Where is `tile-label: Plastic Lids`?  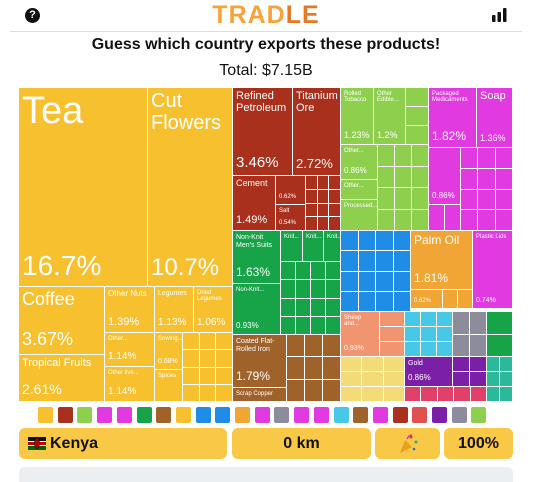
tile-label: Plastic Lids is located at coordinates (491, 237).